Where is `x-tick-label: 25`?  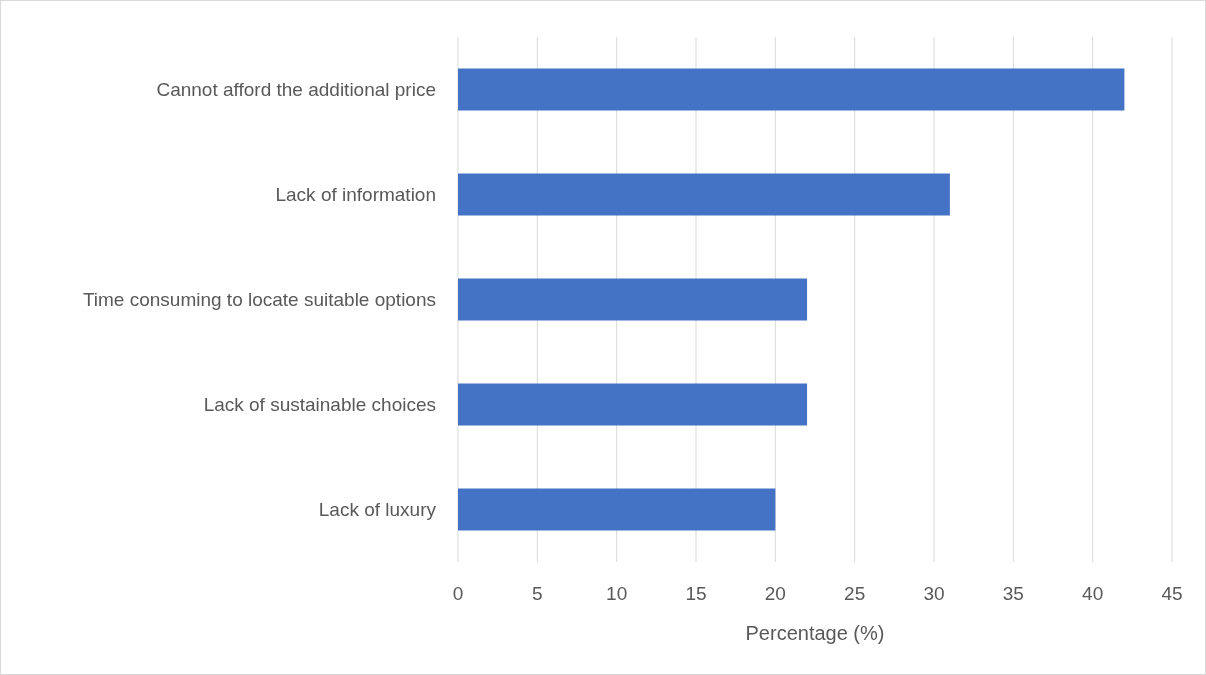
x-tick-label: 25 is located at coordinates (855, 593).